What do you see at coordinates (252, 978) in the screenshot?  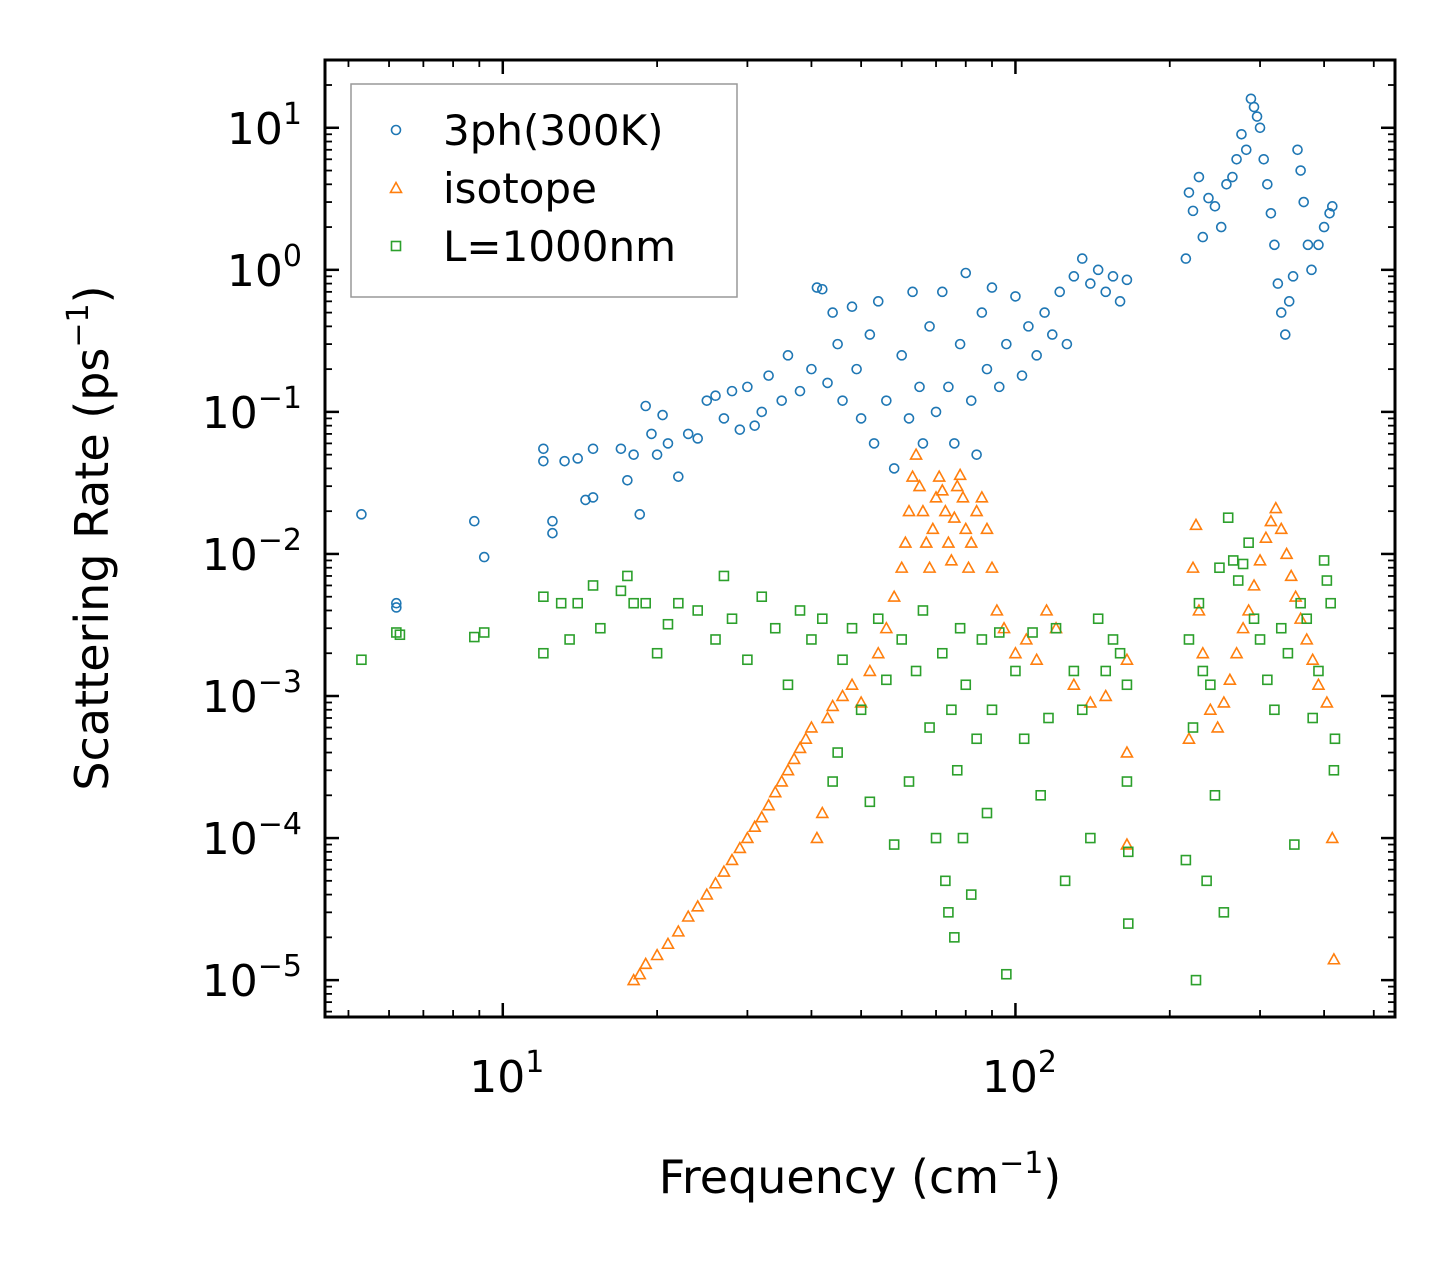 I see `y-tick-label: 10⁻⁵` at bounding box center [252, 978].